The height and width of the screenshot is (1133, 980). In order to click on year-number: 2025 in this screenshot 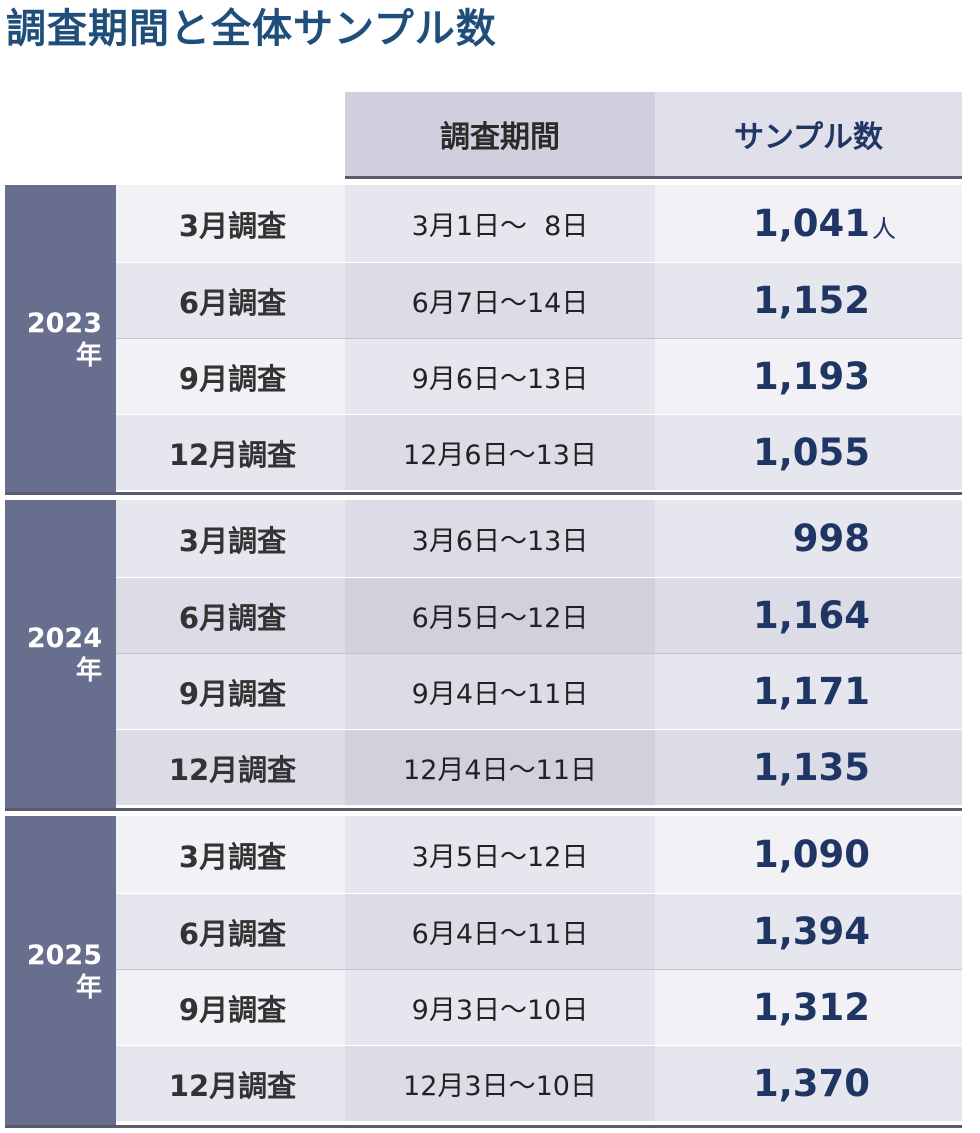, I will do `click(64, 955)`.